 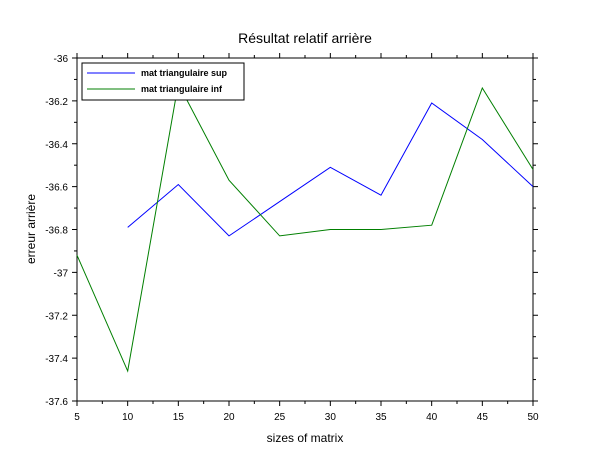 What do you see at coordinates (381, 417) in the screenshot?
I see `x-tick-label: 35` at bounding box center [381, 417].